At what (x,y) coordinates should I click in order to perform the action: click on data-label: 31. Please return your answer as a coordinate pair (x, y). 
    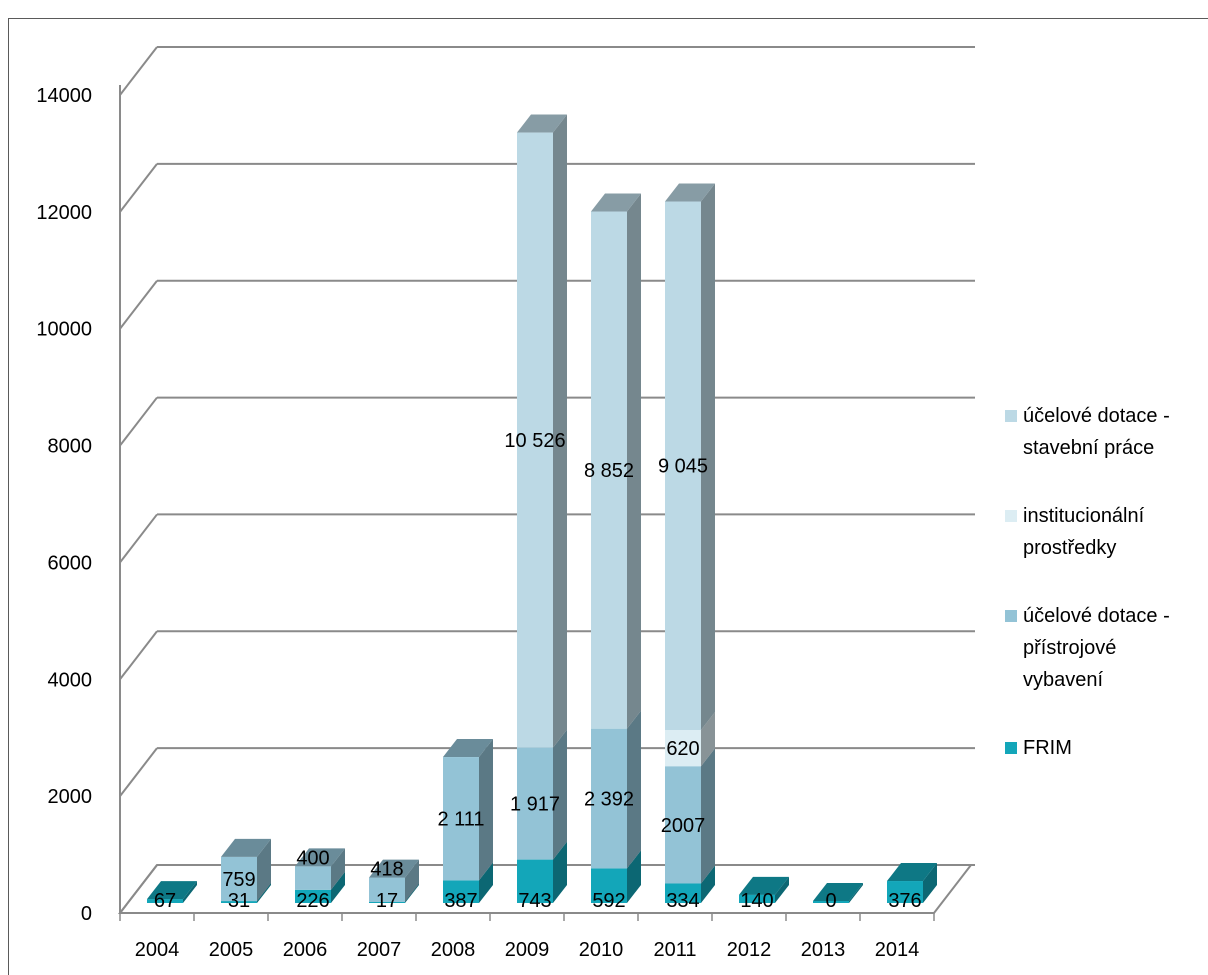
    Looking at the image, I should click on (239, 901).